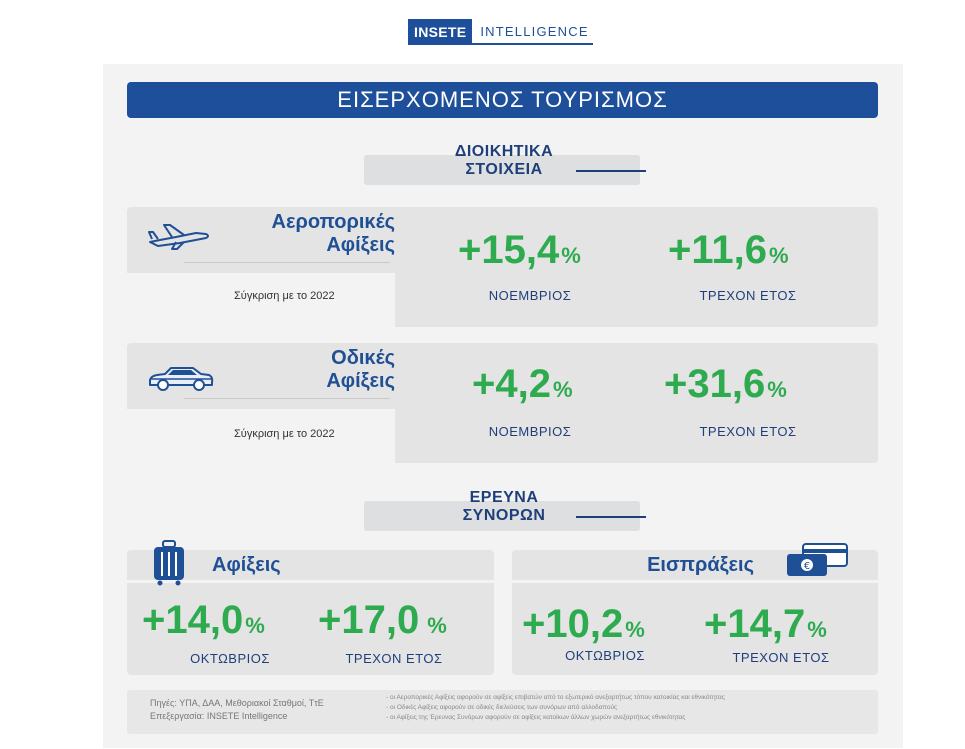 This screenshot has width=965, height=749. What do you see at coordinates (504, 497) in the screenshot?
I see `survey-heading-line1: ΕΡΕΥΝΑ` at bounding box center [504, 497].